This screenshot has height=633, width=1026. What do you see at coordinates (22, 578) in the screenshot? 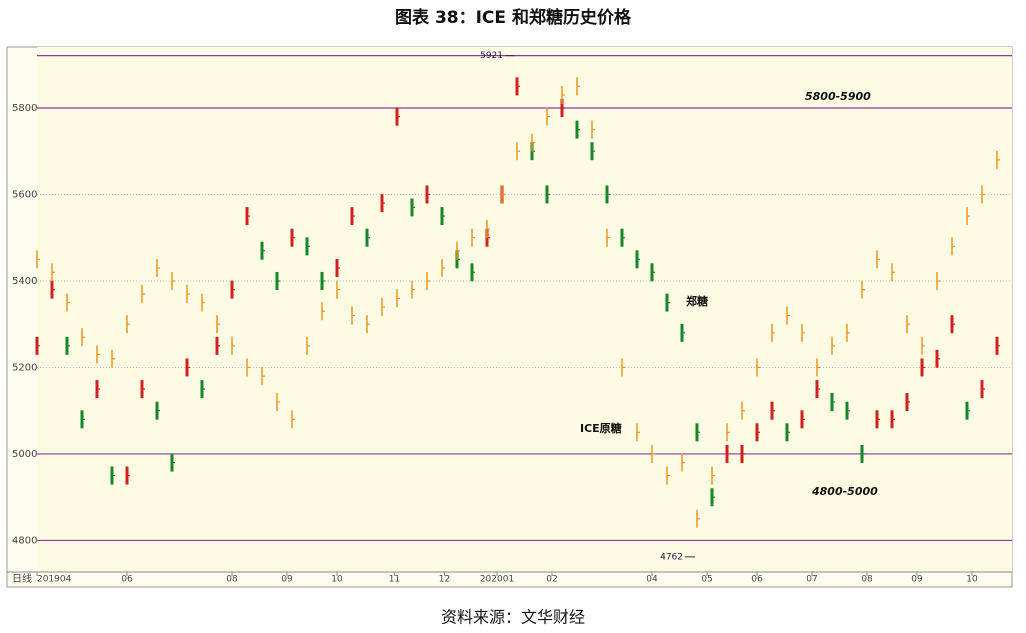
I see `period-label: 日线` at bounding box center [22, 578].